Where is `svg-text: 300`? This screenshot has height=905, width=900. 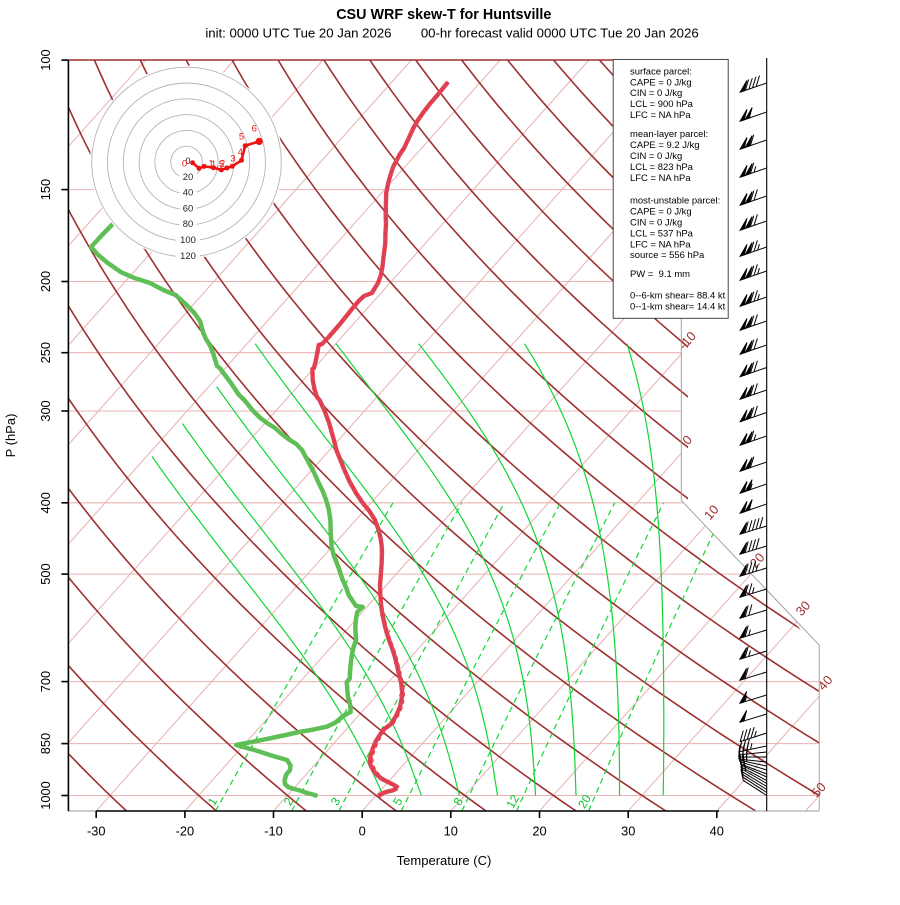
svg-text: 300 is located at coordinates (45, 410).